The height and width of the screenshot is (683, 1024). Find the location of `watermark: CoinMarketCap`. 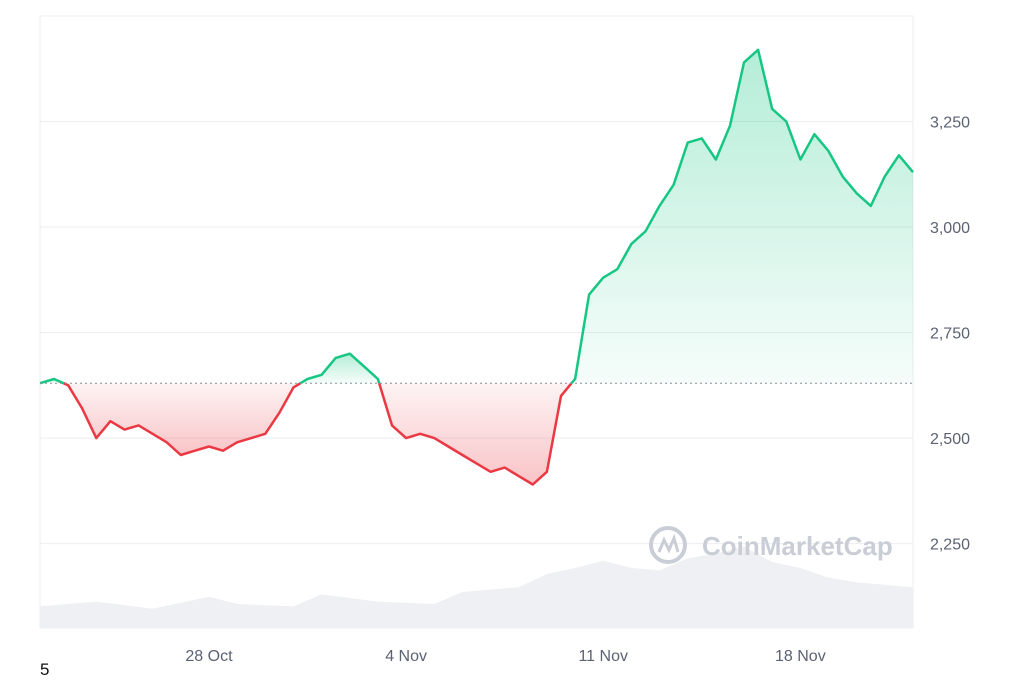

watermark: CoinMarketCap is located at coordinates (771, 545).